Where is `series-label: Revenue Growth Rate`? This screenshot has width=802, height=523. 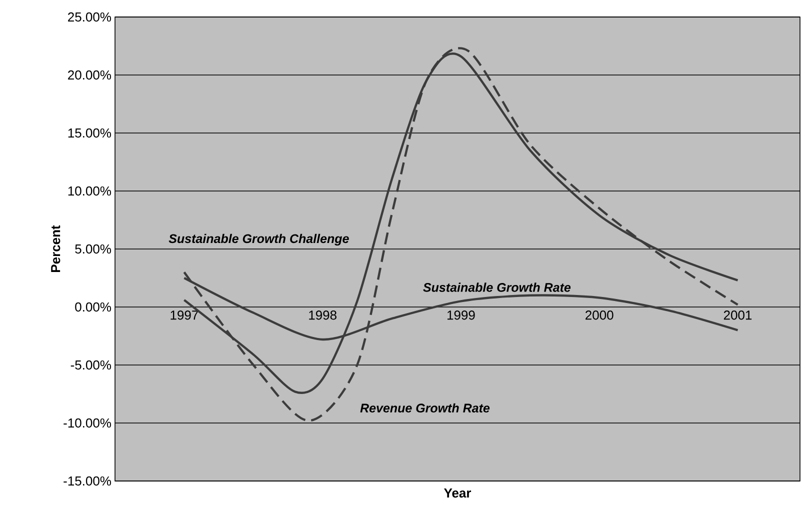 series-label: Revenue Growth Rate is located at coordinates (425, 408).